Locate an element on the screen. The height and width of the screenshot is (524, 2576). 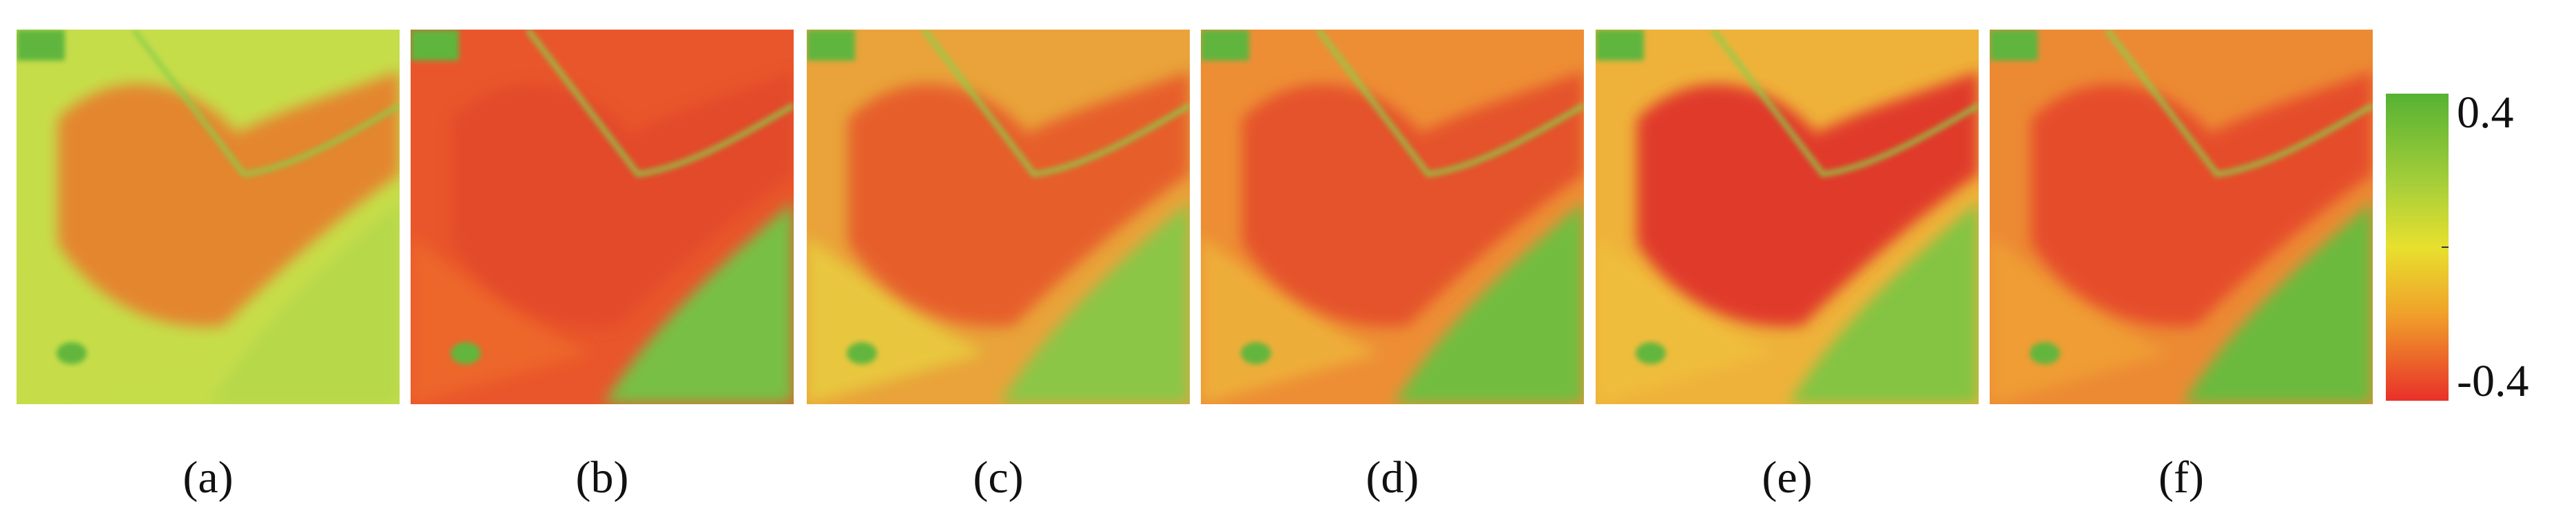
panel-caption: (e) is located at coordinates (1787, 478).